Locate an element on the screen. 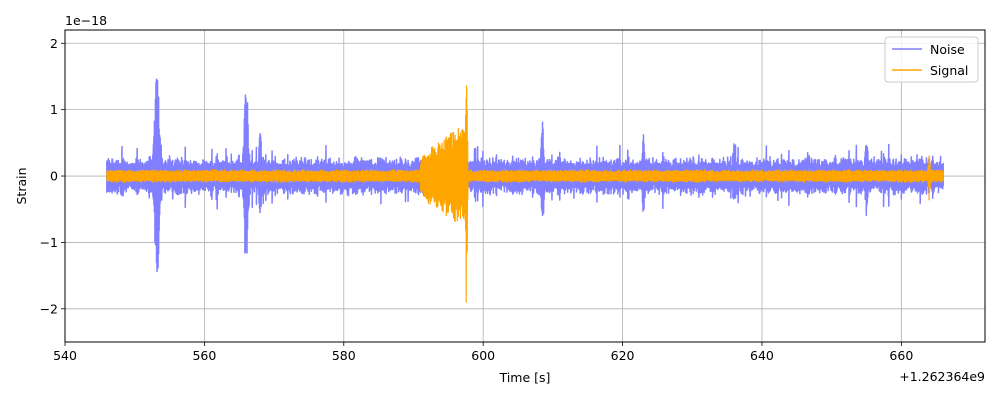  x-axis-label: Time [s] is located at coordinates (525, 377).